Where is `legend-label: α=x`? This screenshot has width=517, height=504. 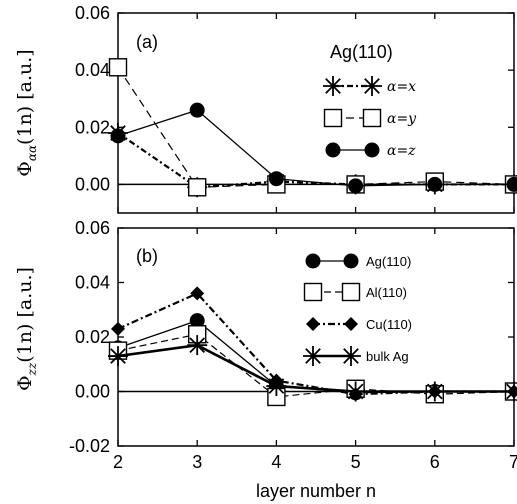 legend-label: α=x is located at coordinates (401, 87).